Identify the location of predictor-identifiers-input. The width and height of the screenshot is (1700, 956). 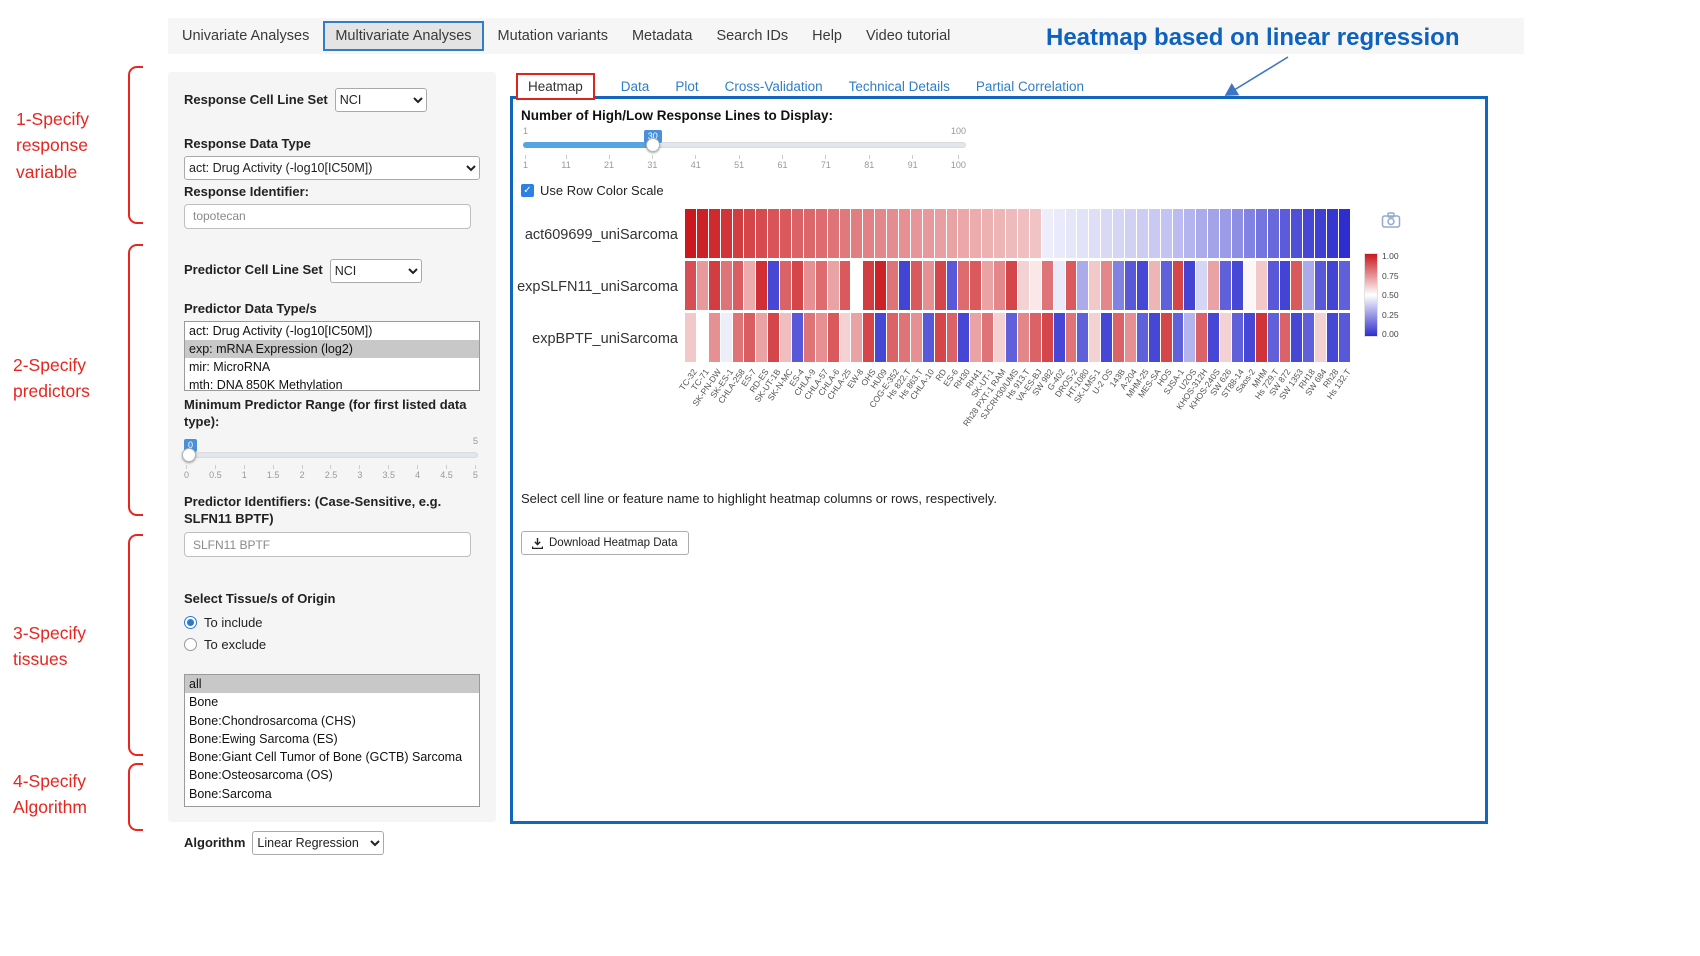
(328, 545).